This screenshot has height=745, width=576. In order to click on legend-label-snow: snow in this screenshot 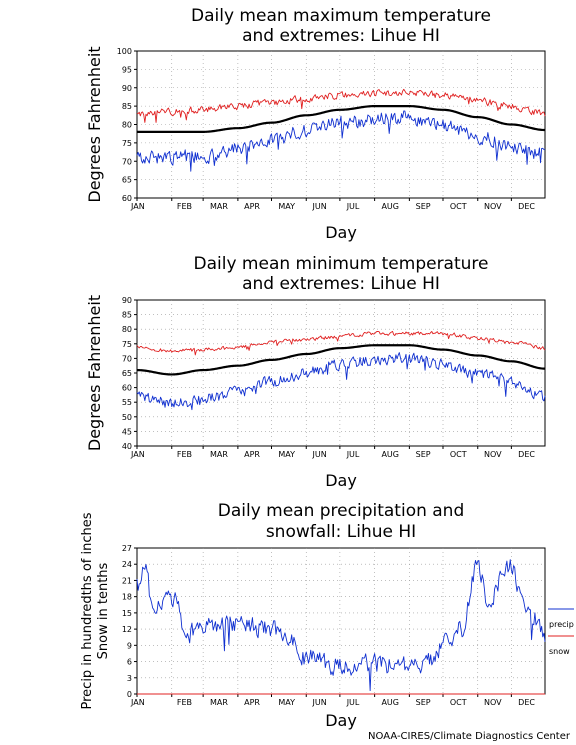, I will do `click(559, 651)`.